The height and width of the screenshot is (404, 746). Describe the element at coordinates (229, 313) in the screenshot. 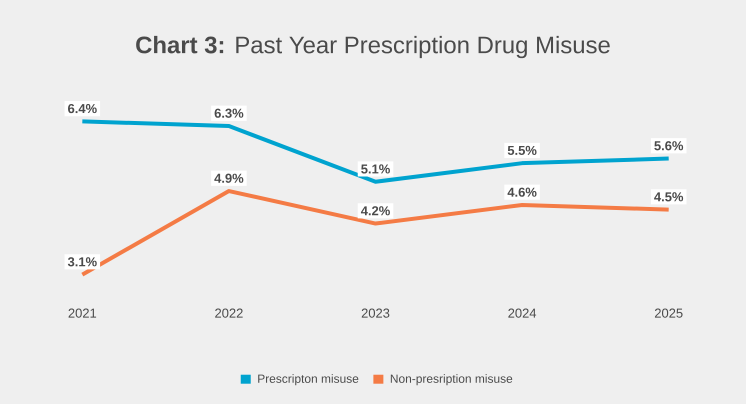

I see `x-tick-label: 2022` at that location.